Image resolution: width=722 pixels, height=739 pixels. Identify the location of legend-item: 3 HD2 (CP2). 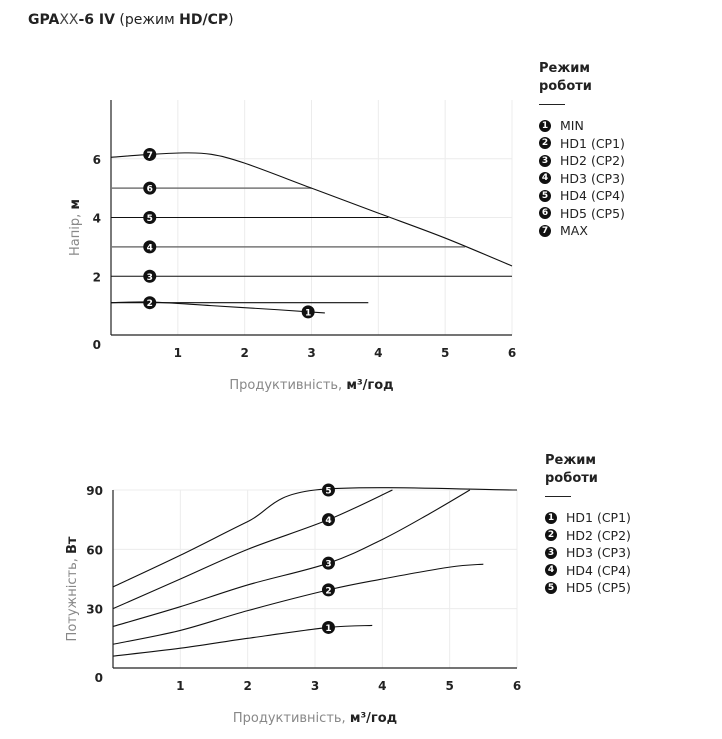
(582, 161).